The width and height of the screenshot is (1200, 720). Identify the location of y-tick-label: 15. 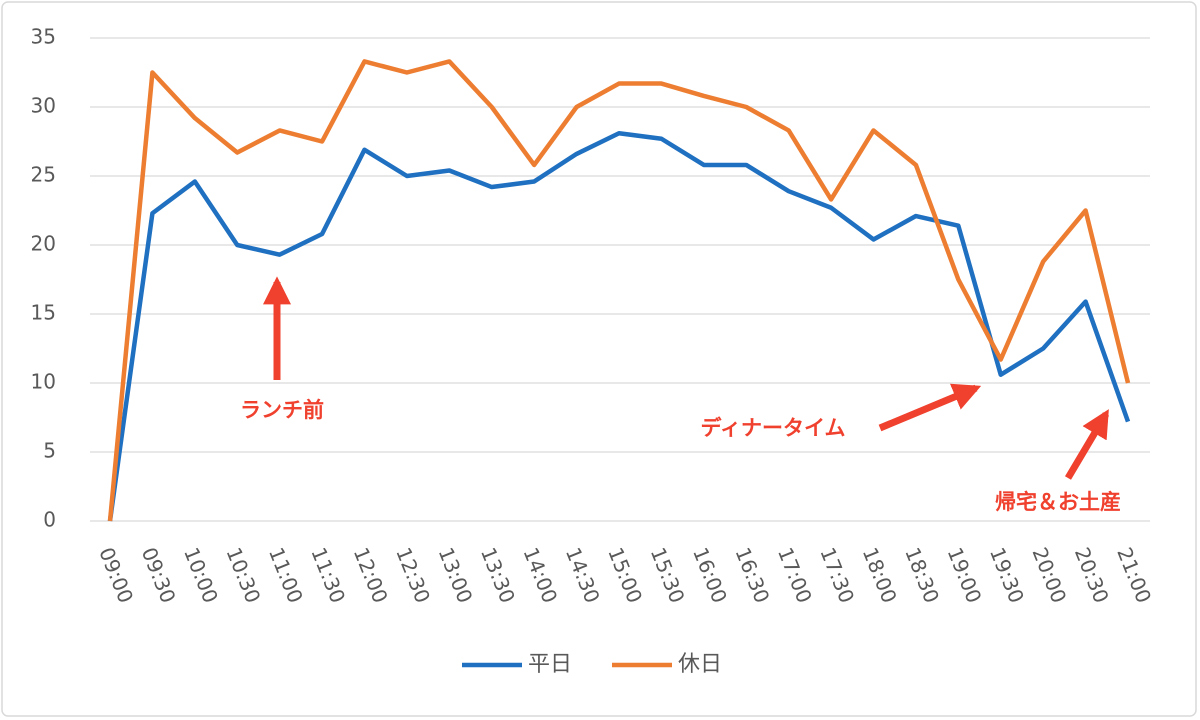
(43, 313).